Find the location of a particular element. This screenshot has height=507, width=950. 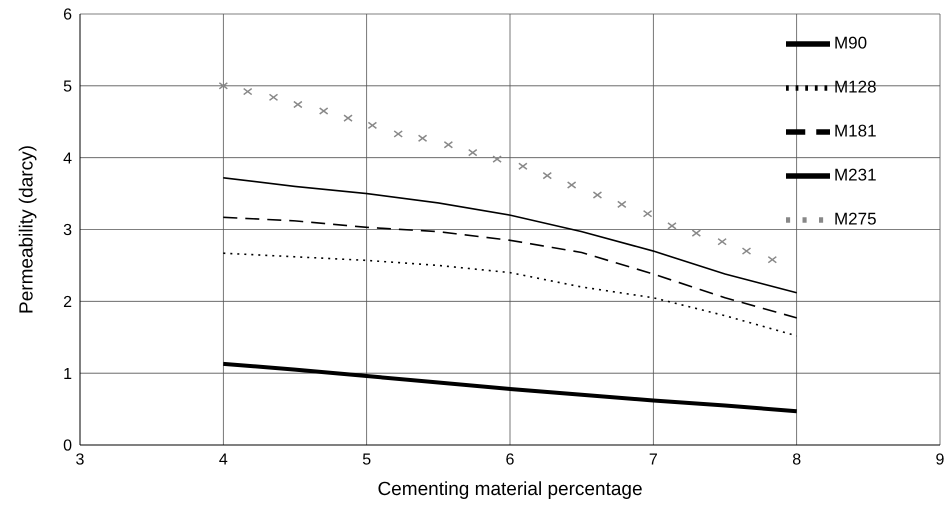

y-tick-label: 1 is located at coordinates (67, 374).